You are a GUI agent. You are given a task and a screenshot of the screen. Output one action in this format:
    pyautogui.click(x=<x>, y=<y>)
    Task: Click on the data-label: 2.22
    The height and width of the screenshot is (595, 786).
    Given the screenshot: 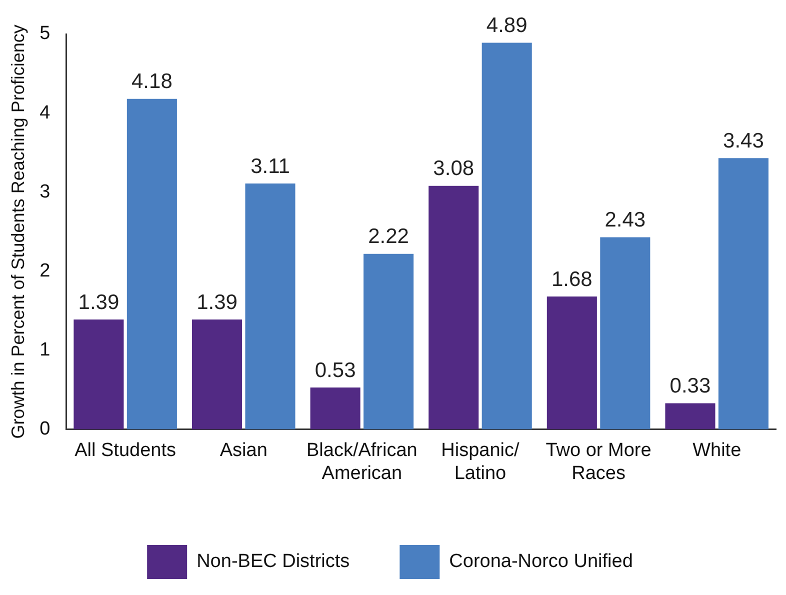 What is the action you would take?
    pyautogui.click(x=388, y=236)
    